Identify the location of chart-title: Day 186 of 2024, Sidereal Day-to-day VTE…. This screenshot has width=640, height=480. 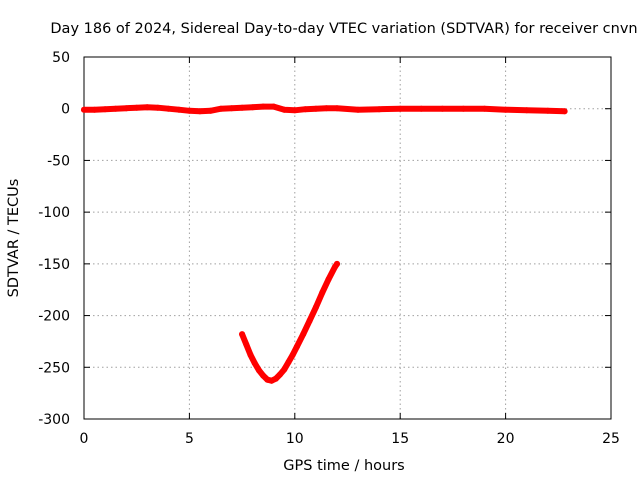
(343, 29).